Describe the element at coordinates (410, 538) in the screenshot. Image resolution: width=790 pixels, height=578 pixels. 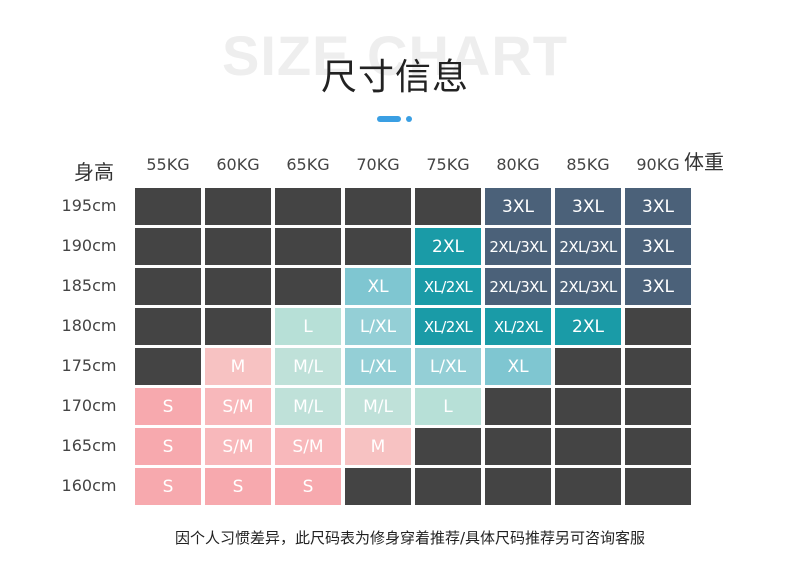
I see `footer-note: 因个人习惯差异，此尺码表为修身穿着推荐/具体尺码推荐另可咨询客服` at that location.